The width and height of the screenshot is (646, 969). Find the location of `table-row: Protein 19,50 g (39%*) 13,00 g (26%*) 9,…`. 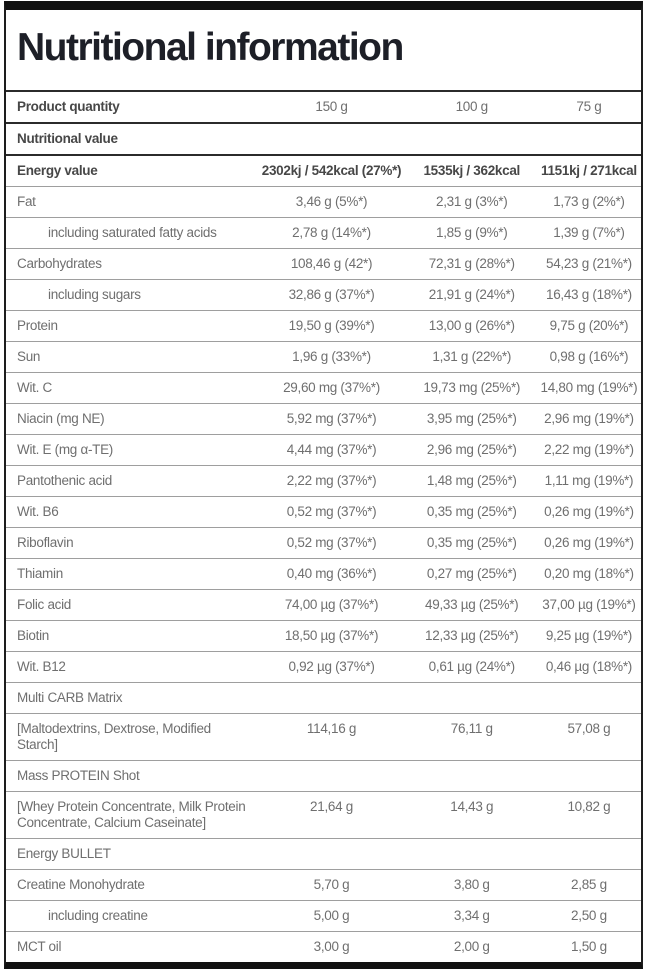

table-row: Protein 19,50 g (39%*) 13,00 g (26%*) 9,… is located at coordinates (323, 326).